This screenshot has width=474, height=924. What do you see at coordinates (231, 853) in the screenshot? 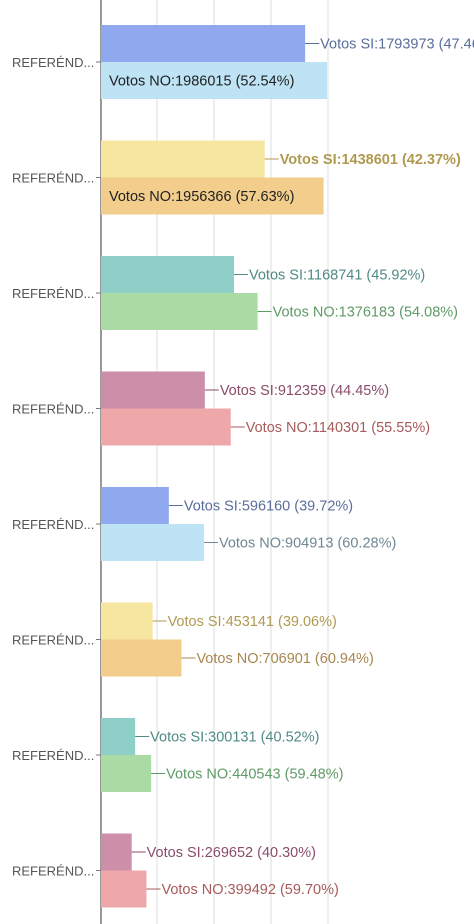
I see `data-label-votos-si: Votos SI:269652 (40.30%)` at bounding box center [231, 853].